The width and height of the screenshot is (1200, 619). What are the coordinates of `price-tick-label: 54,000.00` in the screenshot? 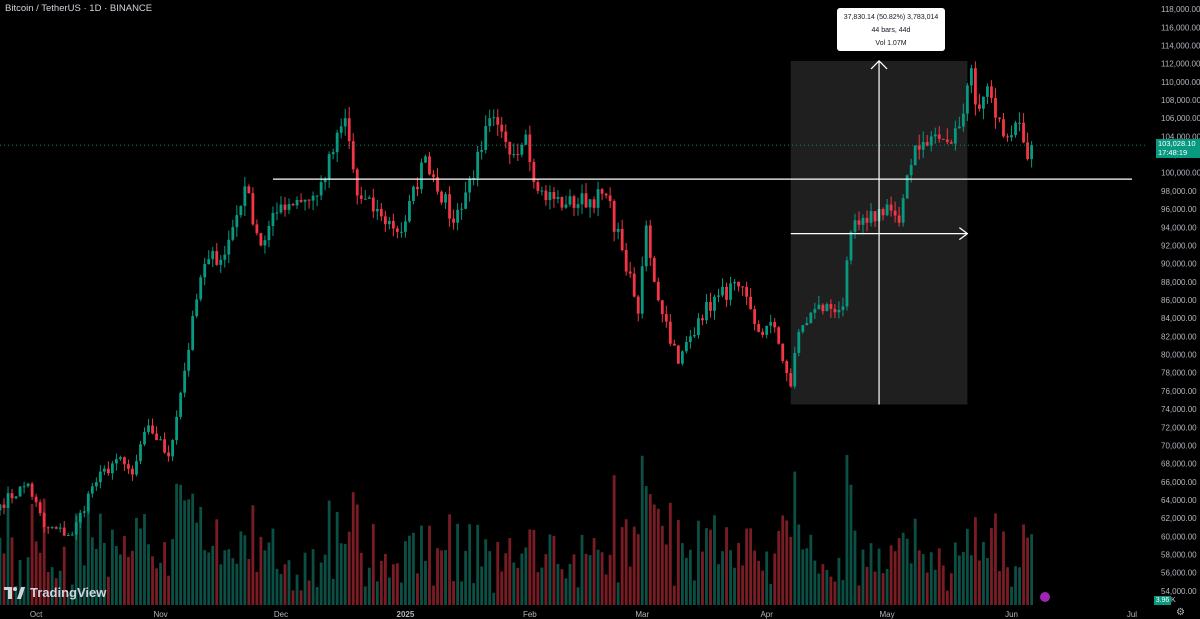 It's located at (1179, 591).